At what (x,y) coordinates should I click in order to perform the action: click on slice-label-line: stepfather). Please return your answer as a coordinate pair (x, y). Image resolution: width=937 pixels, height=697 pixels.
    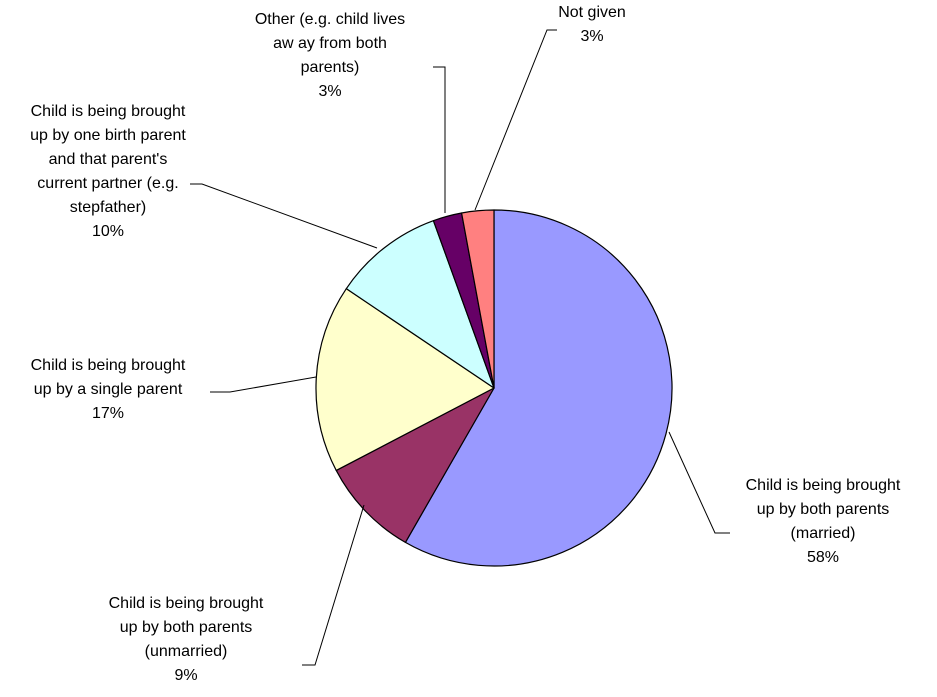
    Looking at the image, I should click on (108, 207).